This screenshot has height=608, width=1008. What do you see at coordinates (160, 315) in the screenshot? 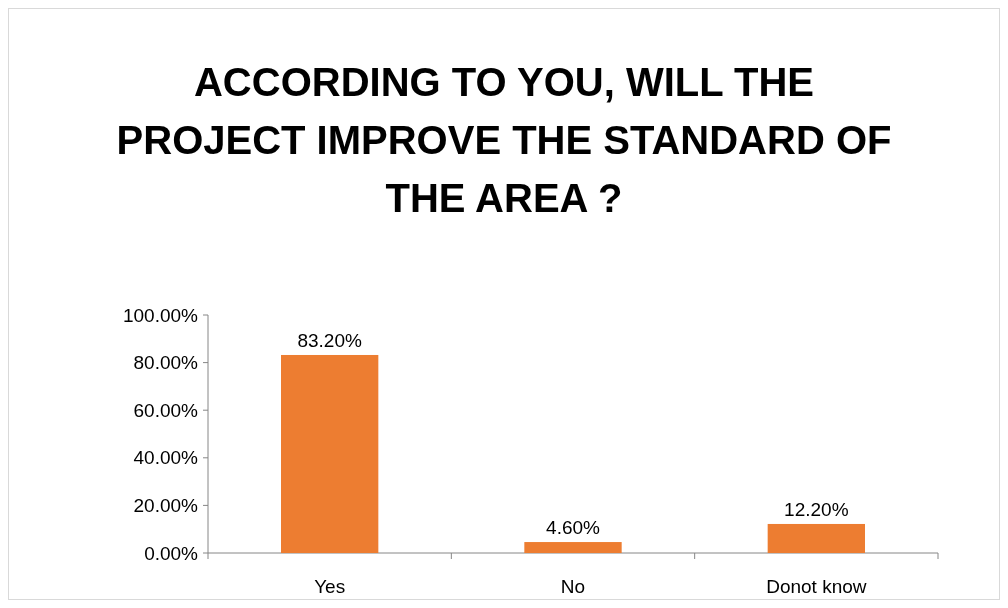
I see `y-tick-label: 100.00%` at bounding box center [160, 315].